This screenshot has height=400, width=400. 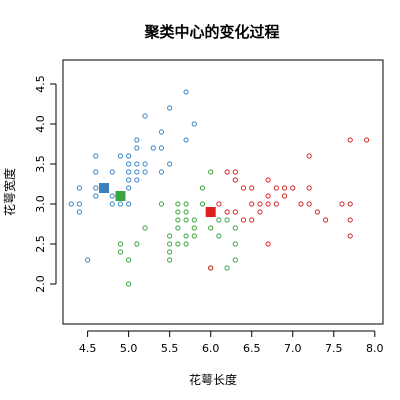 What do you see at coordinates (45, 184) in the screenshot?
I see `y-axis: 2.0 2.5 3.0 3.5 4.0 4.5` at bounding box center [45, 184].